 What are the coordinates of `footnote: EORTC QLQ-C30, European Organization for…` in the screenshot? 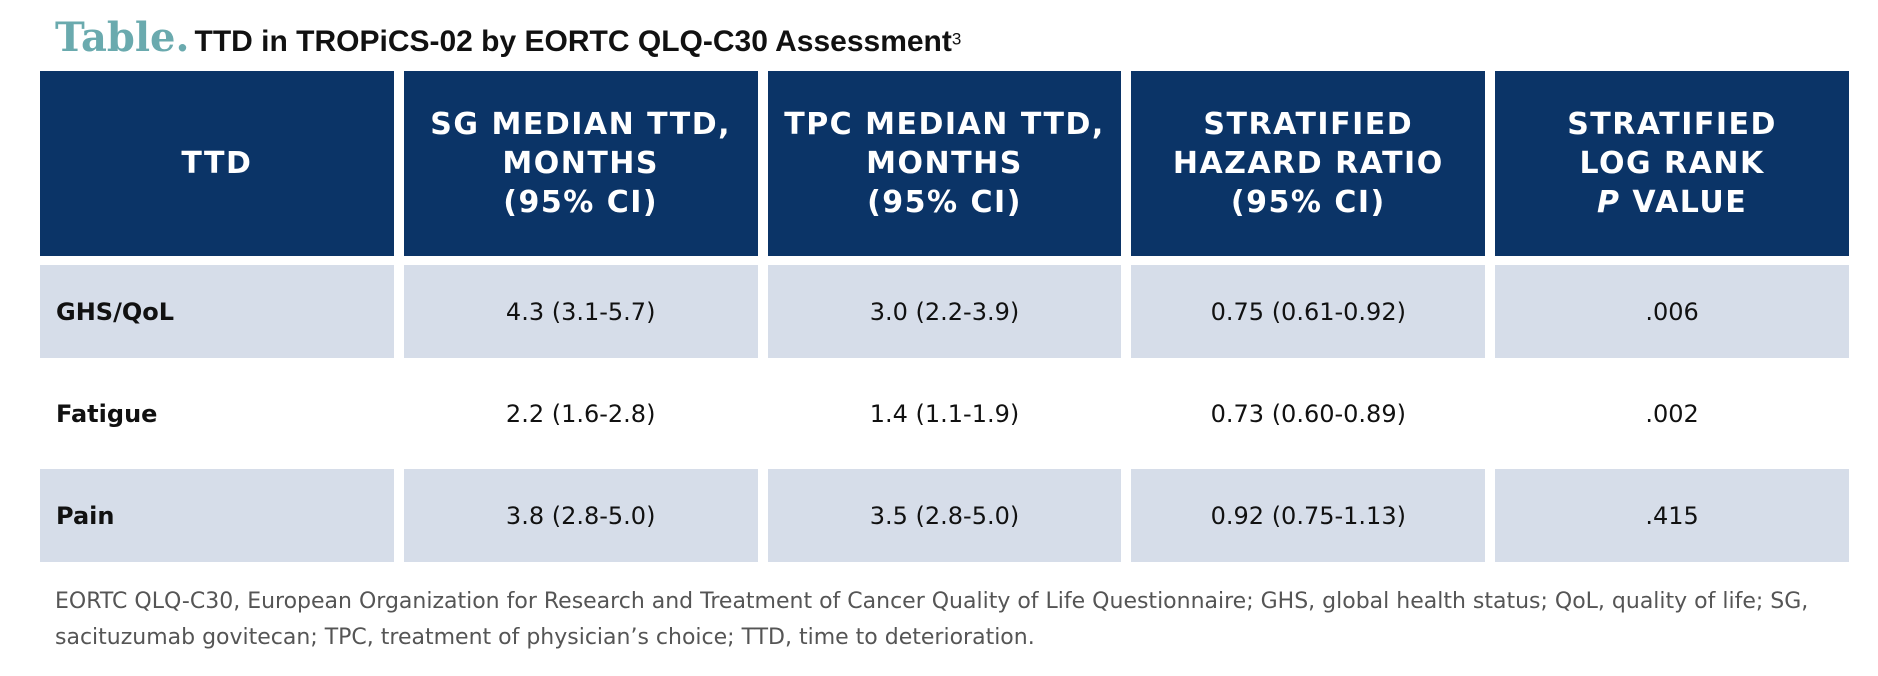 It's located at (932, 619).